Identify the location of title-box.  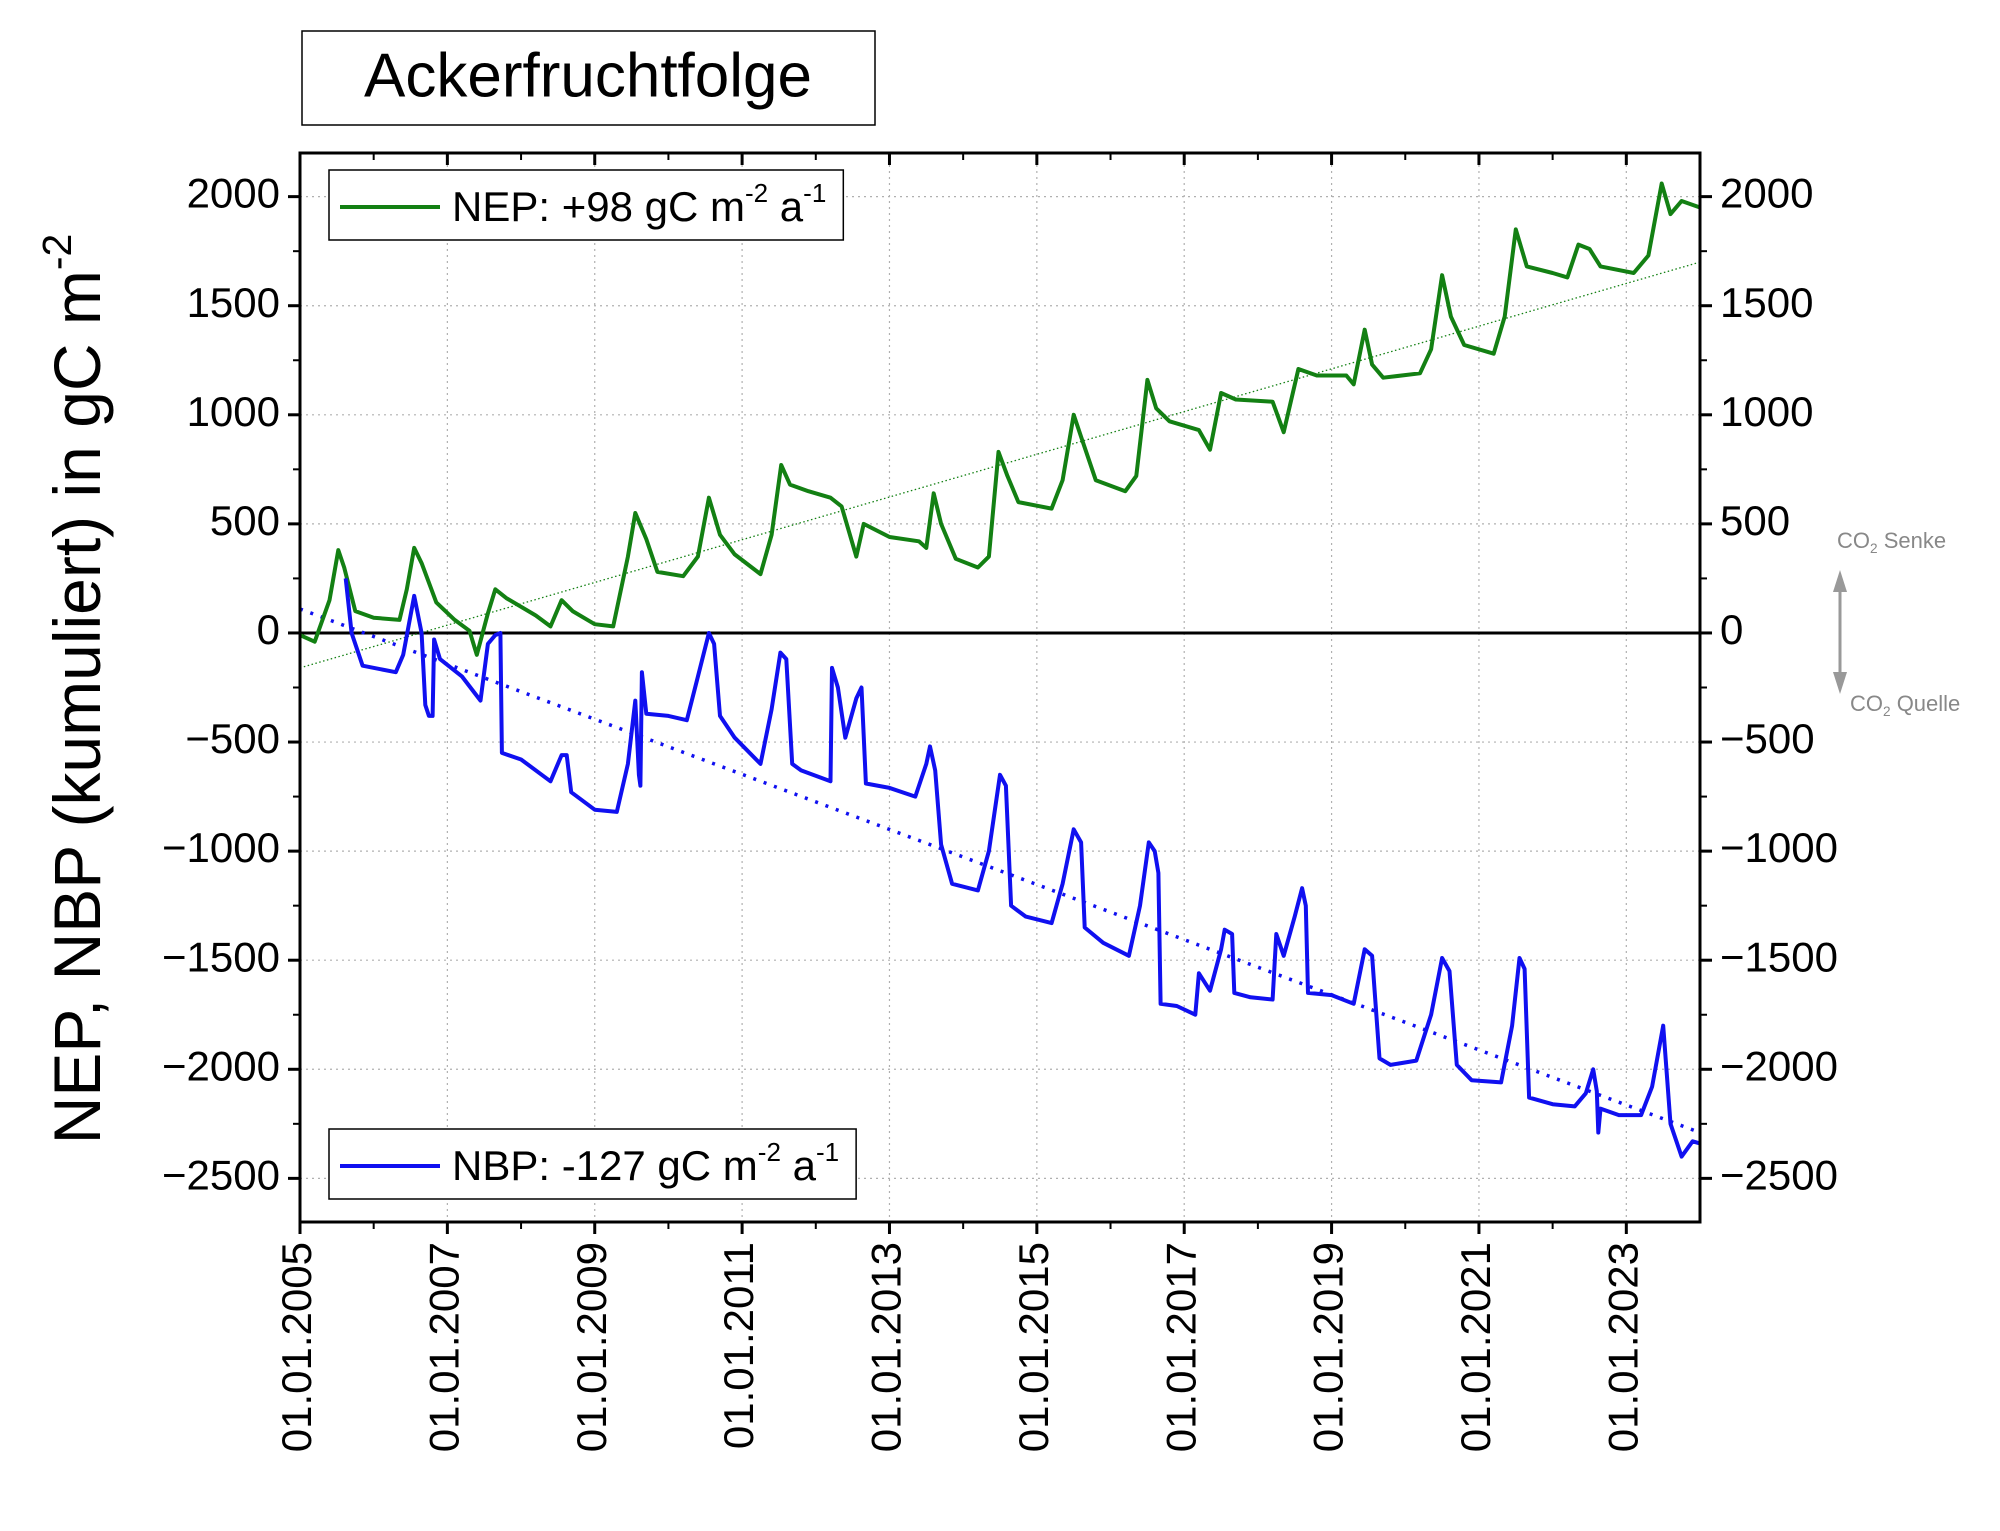
(588, 78).